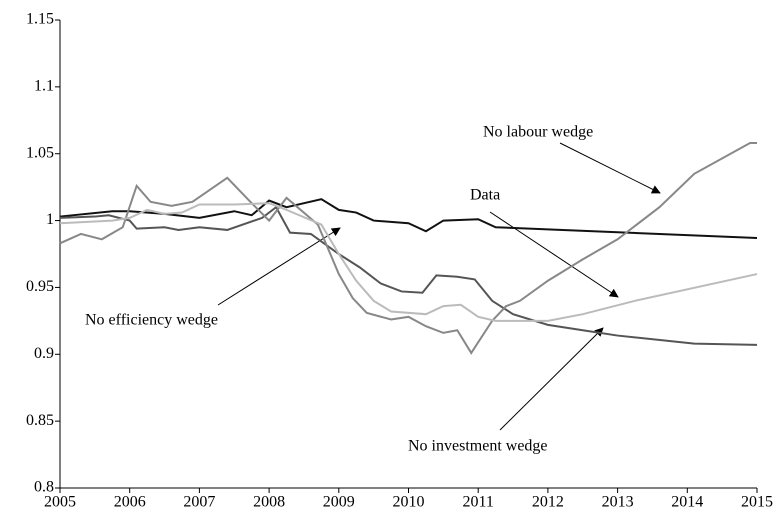  What do you see at coordinates (538, 132) in the screenshot?
I see `annotation: No labour wedge` at bounding box center [538, 132].